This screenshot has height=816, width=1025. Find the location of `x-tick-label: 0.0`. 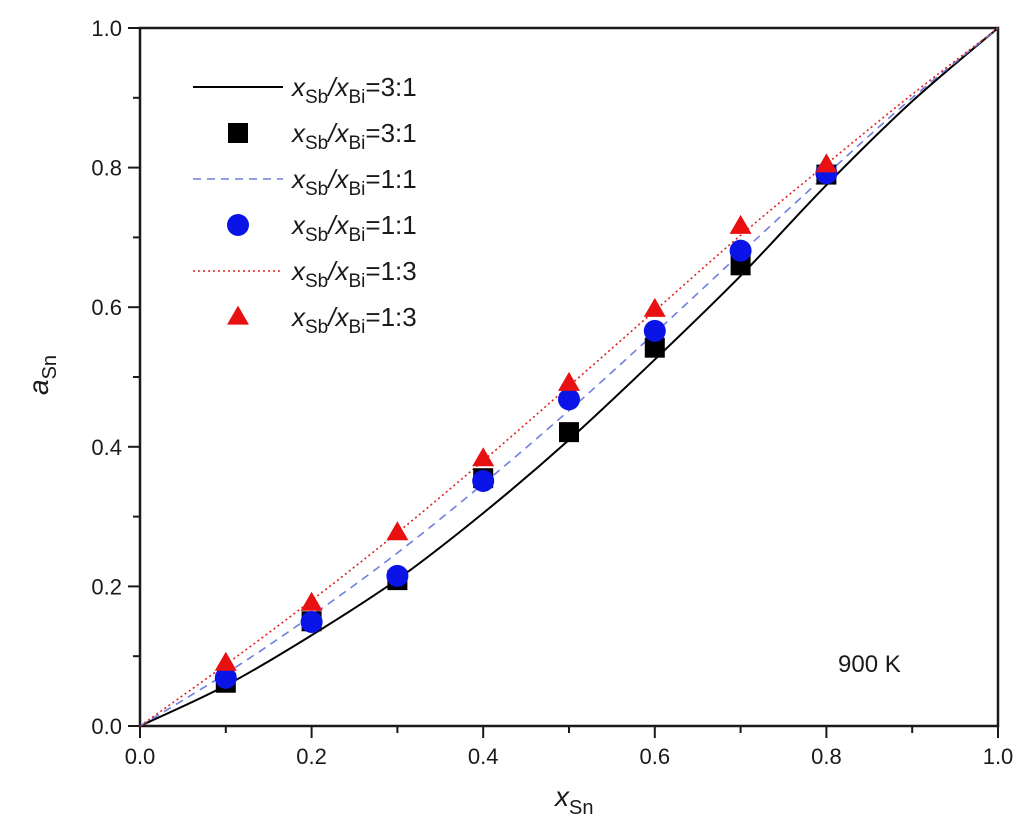

x-tick-label: 0.0 is located at coordinates (140, 756).